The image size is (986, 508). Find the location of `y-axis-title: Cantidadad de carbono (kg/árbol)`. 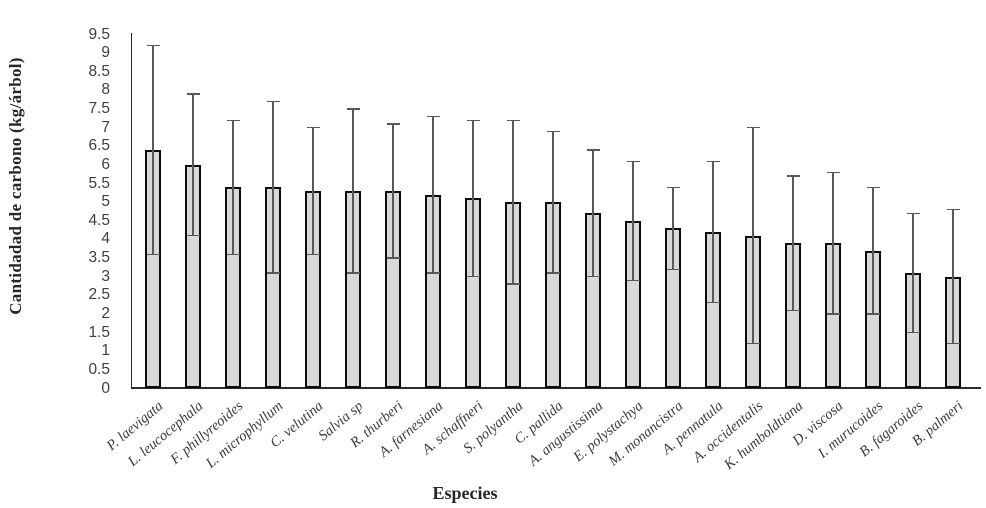

y-axis-title: Cantidadad de carbono (kg/árbol) is located at coordinates (15, 186).